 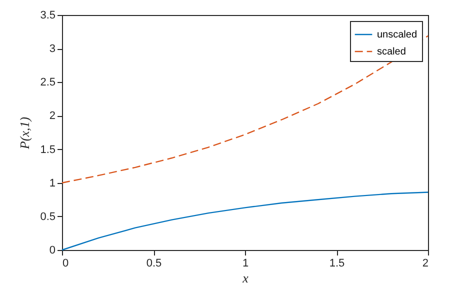 I want to click on y-tick-label: 2.5, so click(x=48, y=82).